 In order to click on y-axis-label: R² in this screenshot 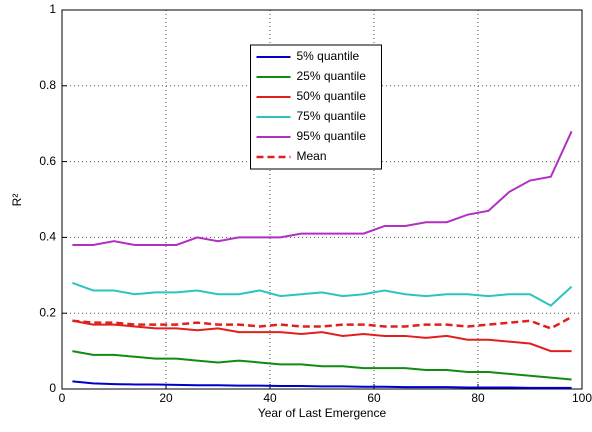, I will do `click(17, 200)`.